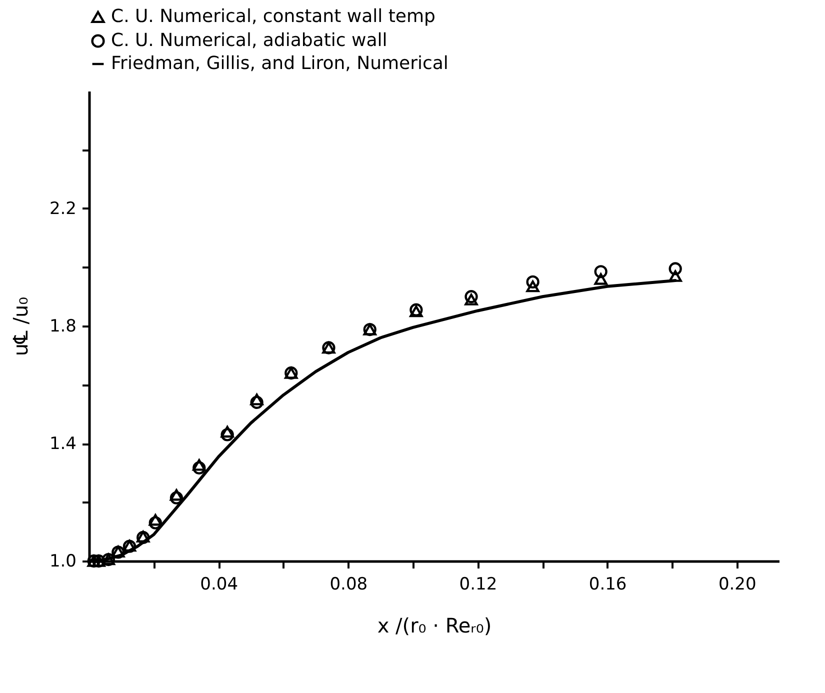 The image size is (825, 693). Describe the element at coordinates (62, 209) in the screenshot. I see `y-tick-label: 2.2` at that location.